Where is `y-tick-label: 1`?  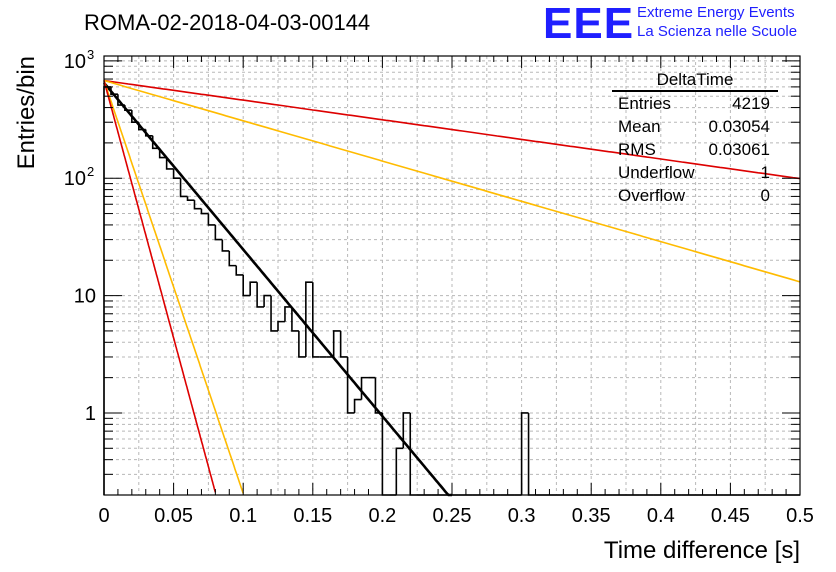
y-tick-label: 1 is located at coordinates (90, 414).